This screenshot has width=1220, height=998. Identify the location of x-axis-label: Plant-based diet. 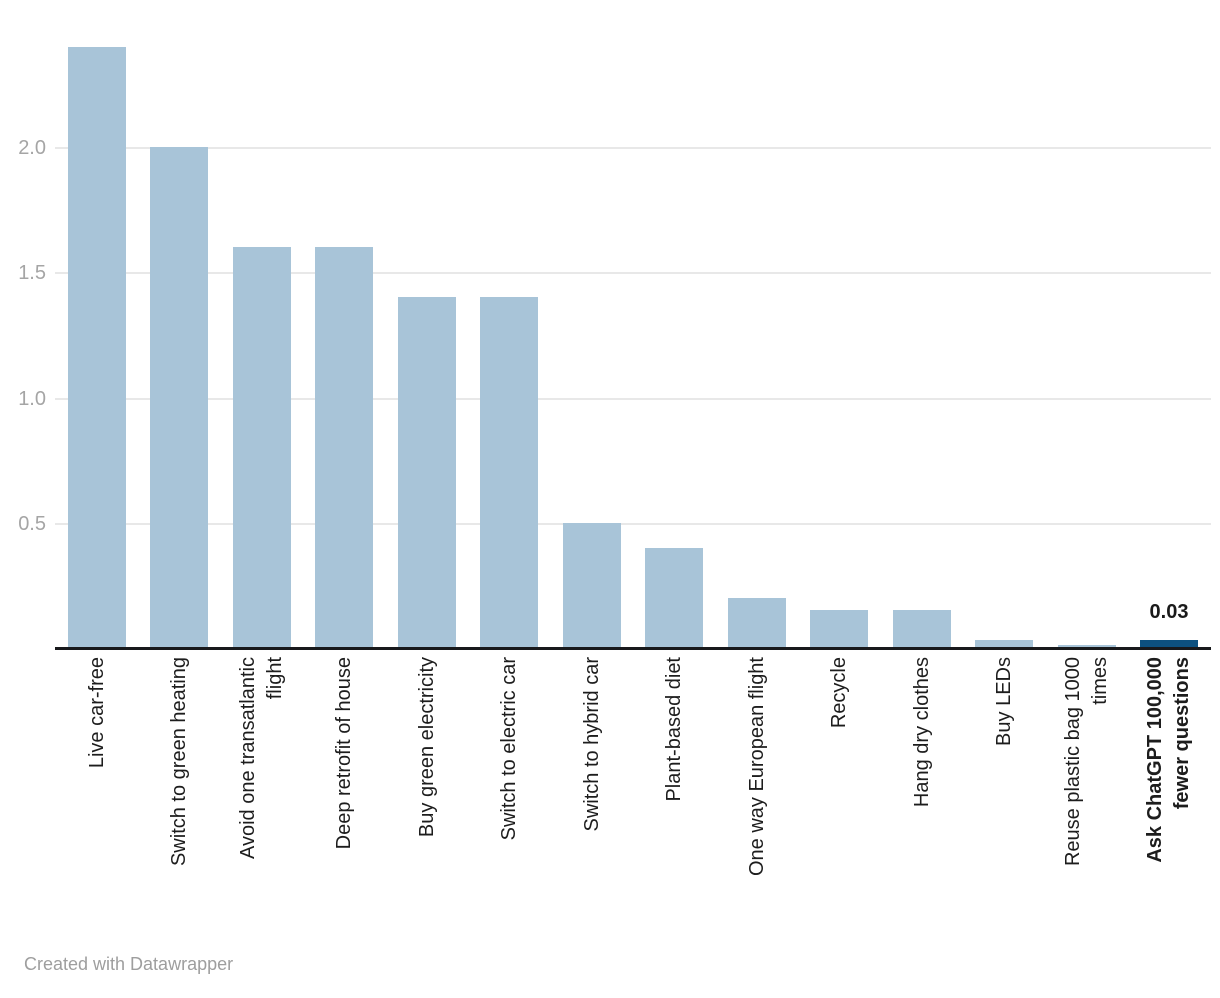
(673, 729).